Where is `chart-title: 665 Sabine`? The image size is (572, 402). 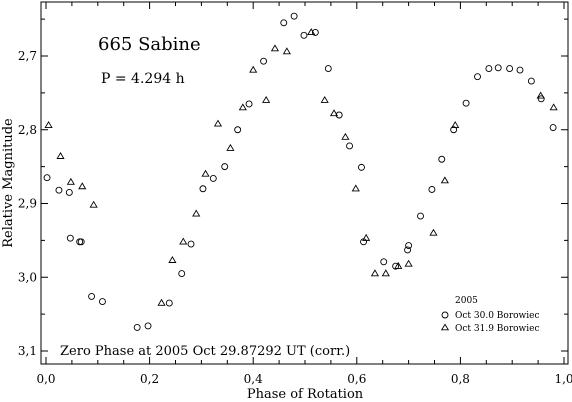 chart-title: 665 Sabine is located at coordinates (149, 44).